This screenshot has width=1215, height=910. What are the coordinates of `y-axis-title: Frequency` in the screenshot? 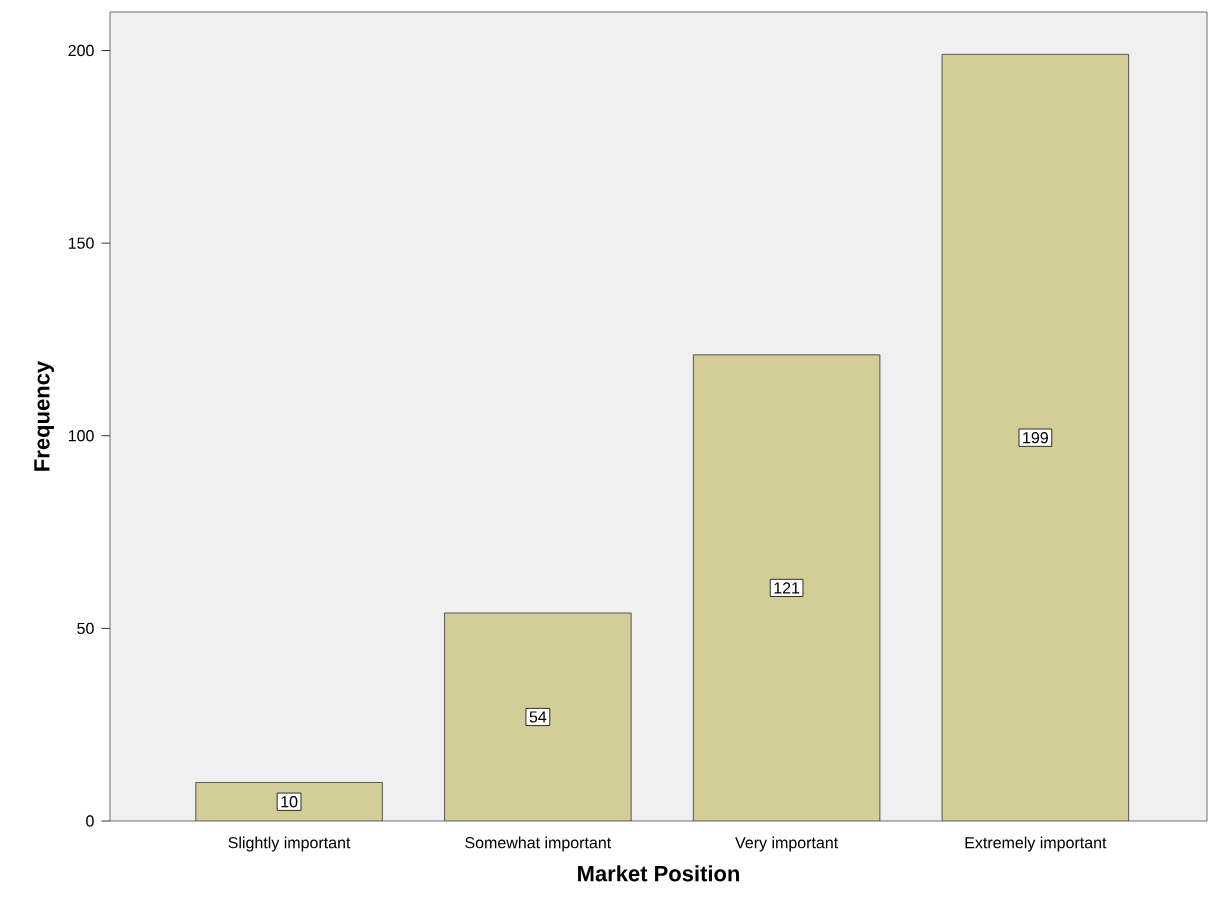 It's located at (44, 416).